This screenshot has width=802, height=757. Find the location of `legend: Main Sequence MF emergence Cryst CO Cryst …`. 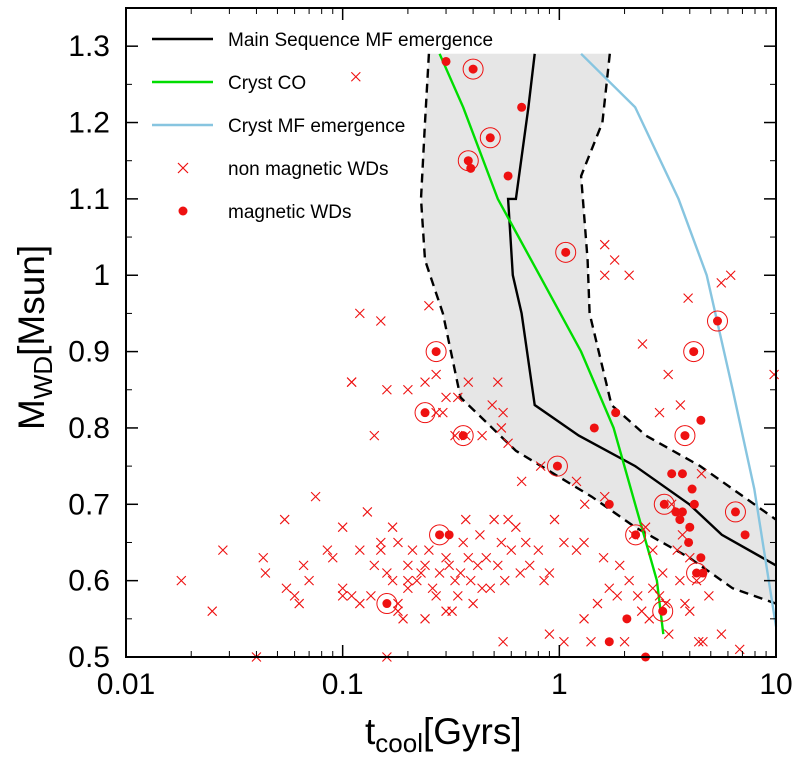

legend: Main Sequence MF emergence Cryst CO Cryst … is located at coordinates (322, 126).